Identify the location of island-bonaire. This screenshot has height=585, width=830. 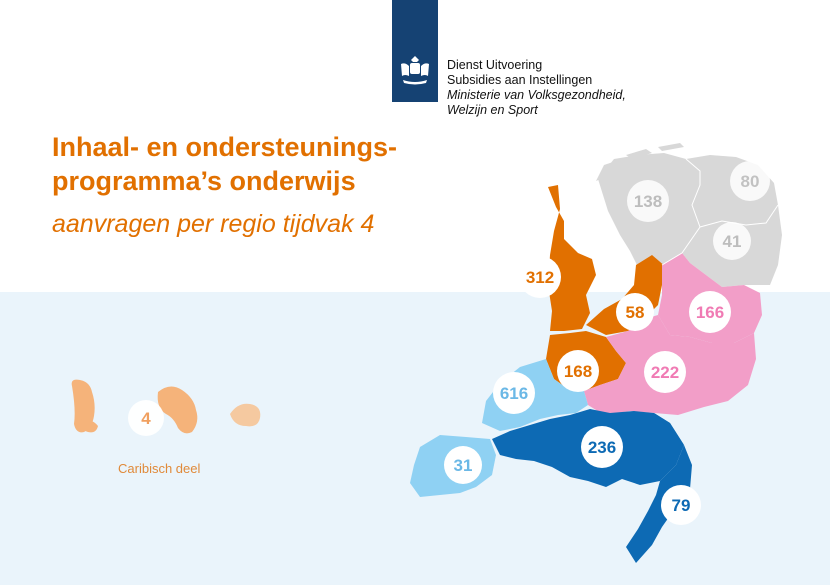
(245, 415).